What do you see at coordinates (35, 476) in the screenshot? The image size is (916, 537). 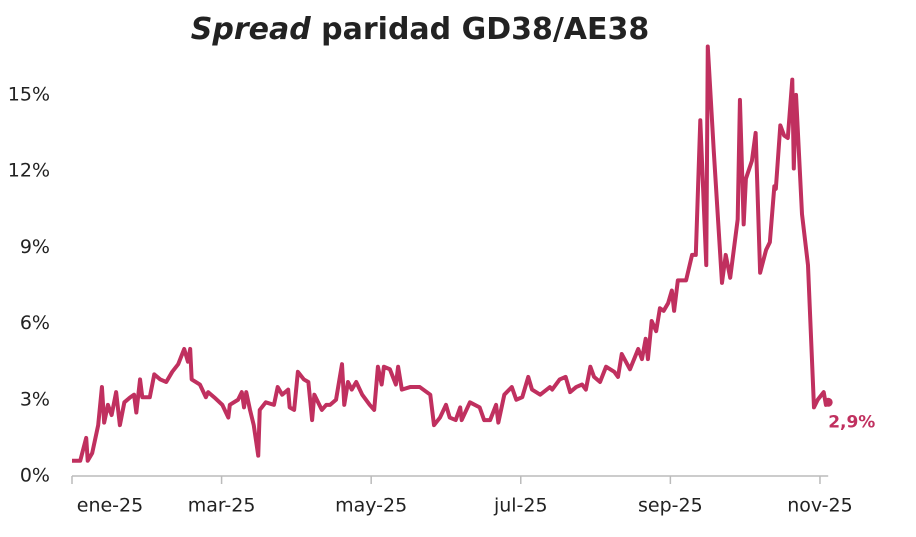 I see `y-tick-label: 0%` at bounding box center [35, 476].